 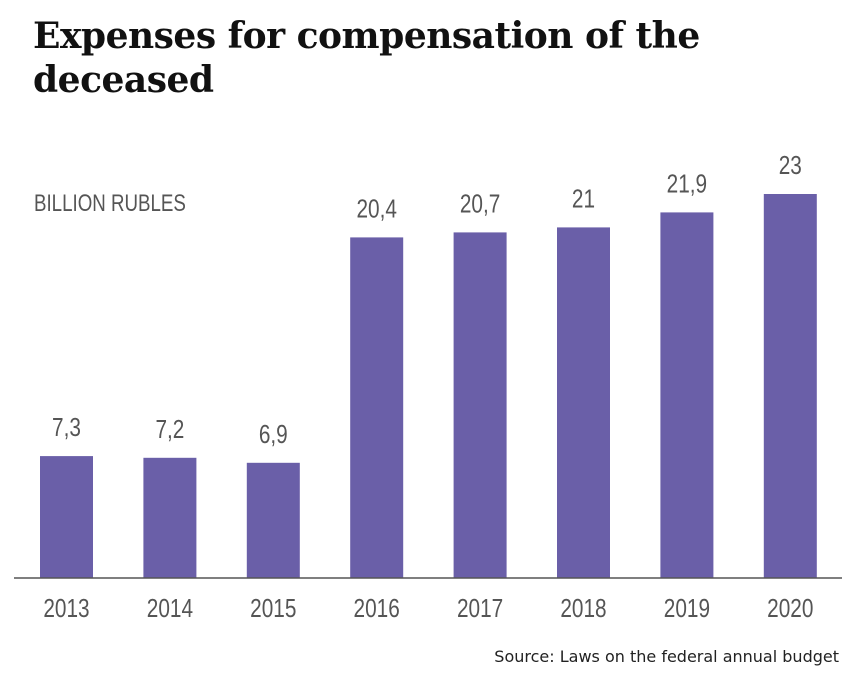 What do you see at coordinates (790, 386) in the screenshot?
I see `bar-2020` at bounding box center [790, 386].